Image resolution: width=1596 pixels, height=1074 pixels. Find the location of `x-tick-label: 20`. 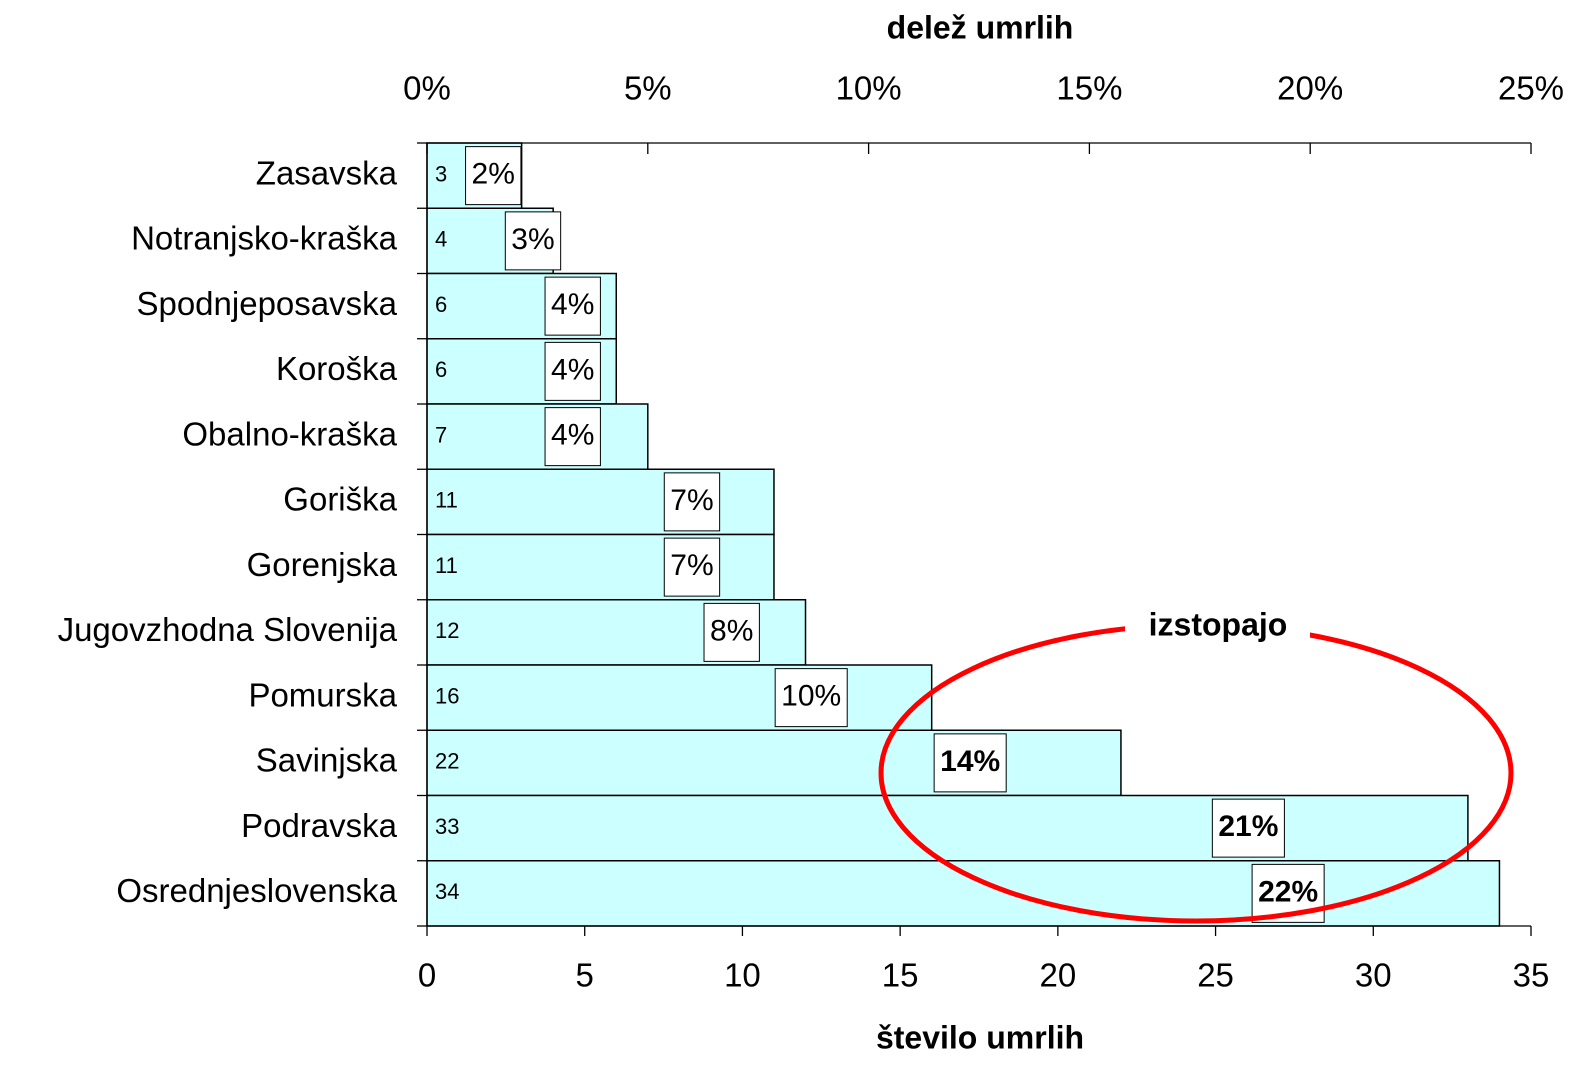

x-tick-label: 20 is located at coordinates (1057, 975).